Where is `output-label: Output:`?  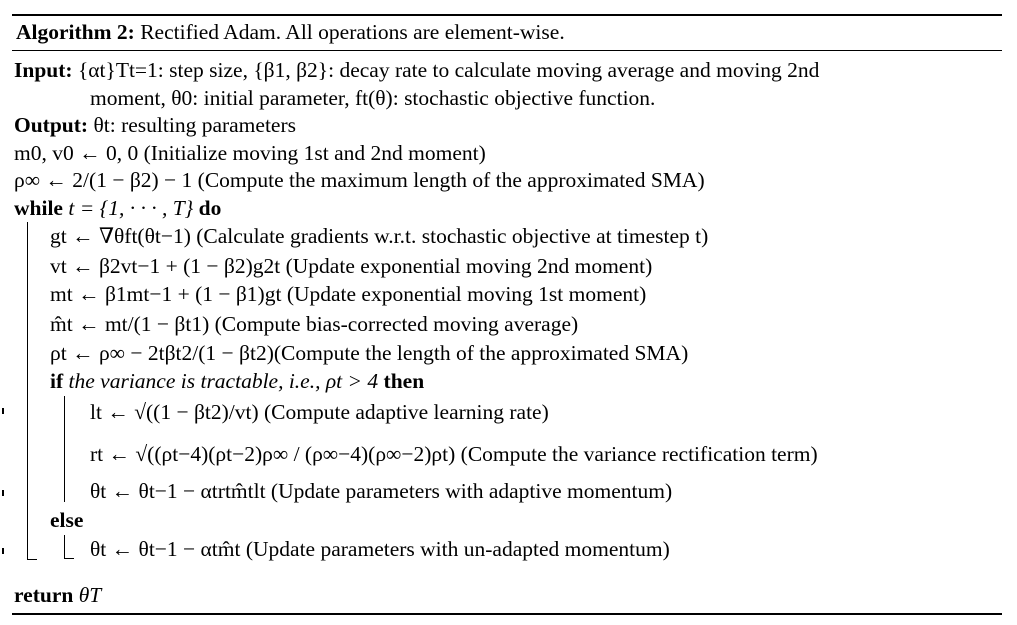 output-label: Output: is located at coordinates (51, 125).